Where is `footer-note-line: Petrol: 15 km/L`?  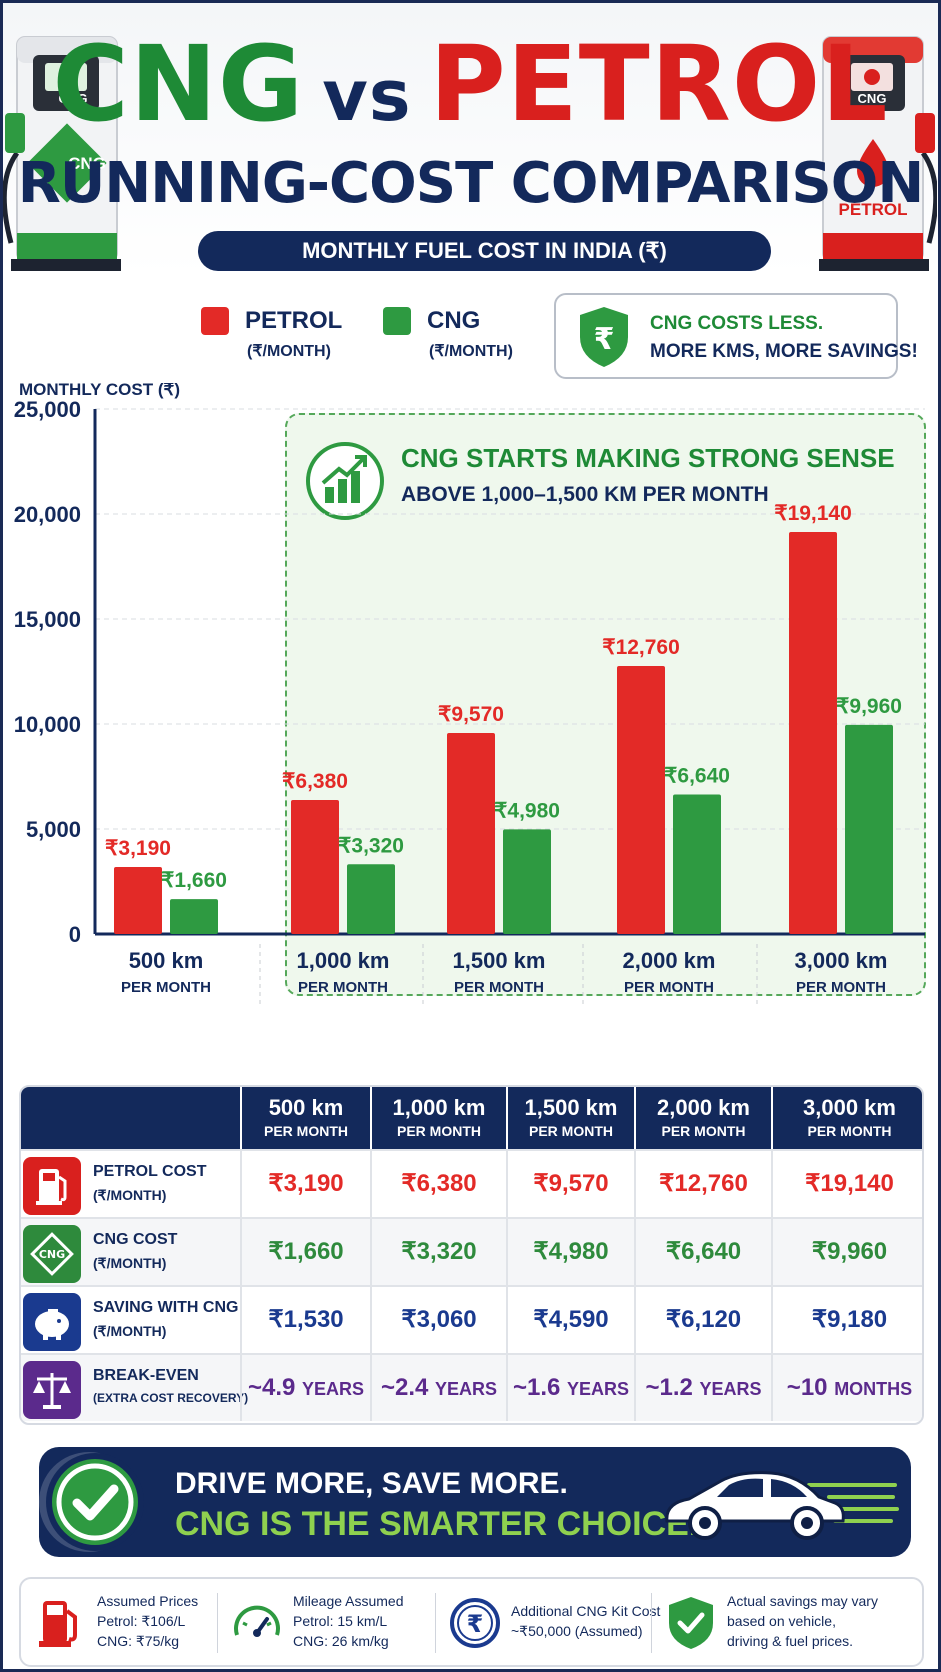 footer-note-line: Petrol: 15 km/L is located at coordinates (340, 1621).